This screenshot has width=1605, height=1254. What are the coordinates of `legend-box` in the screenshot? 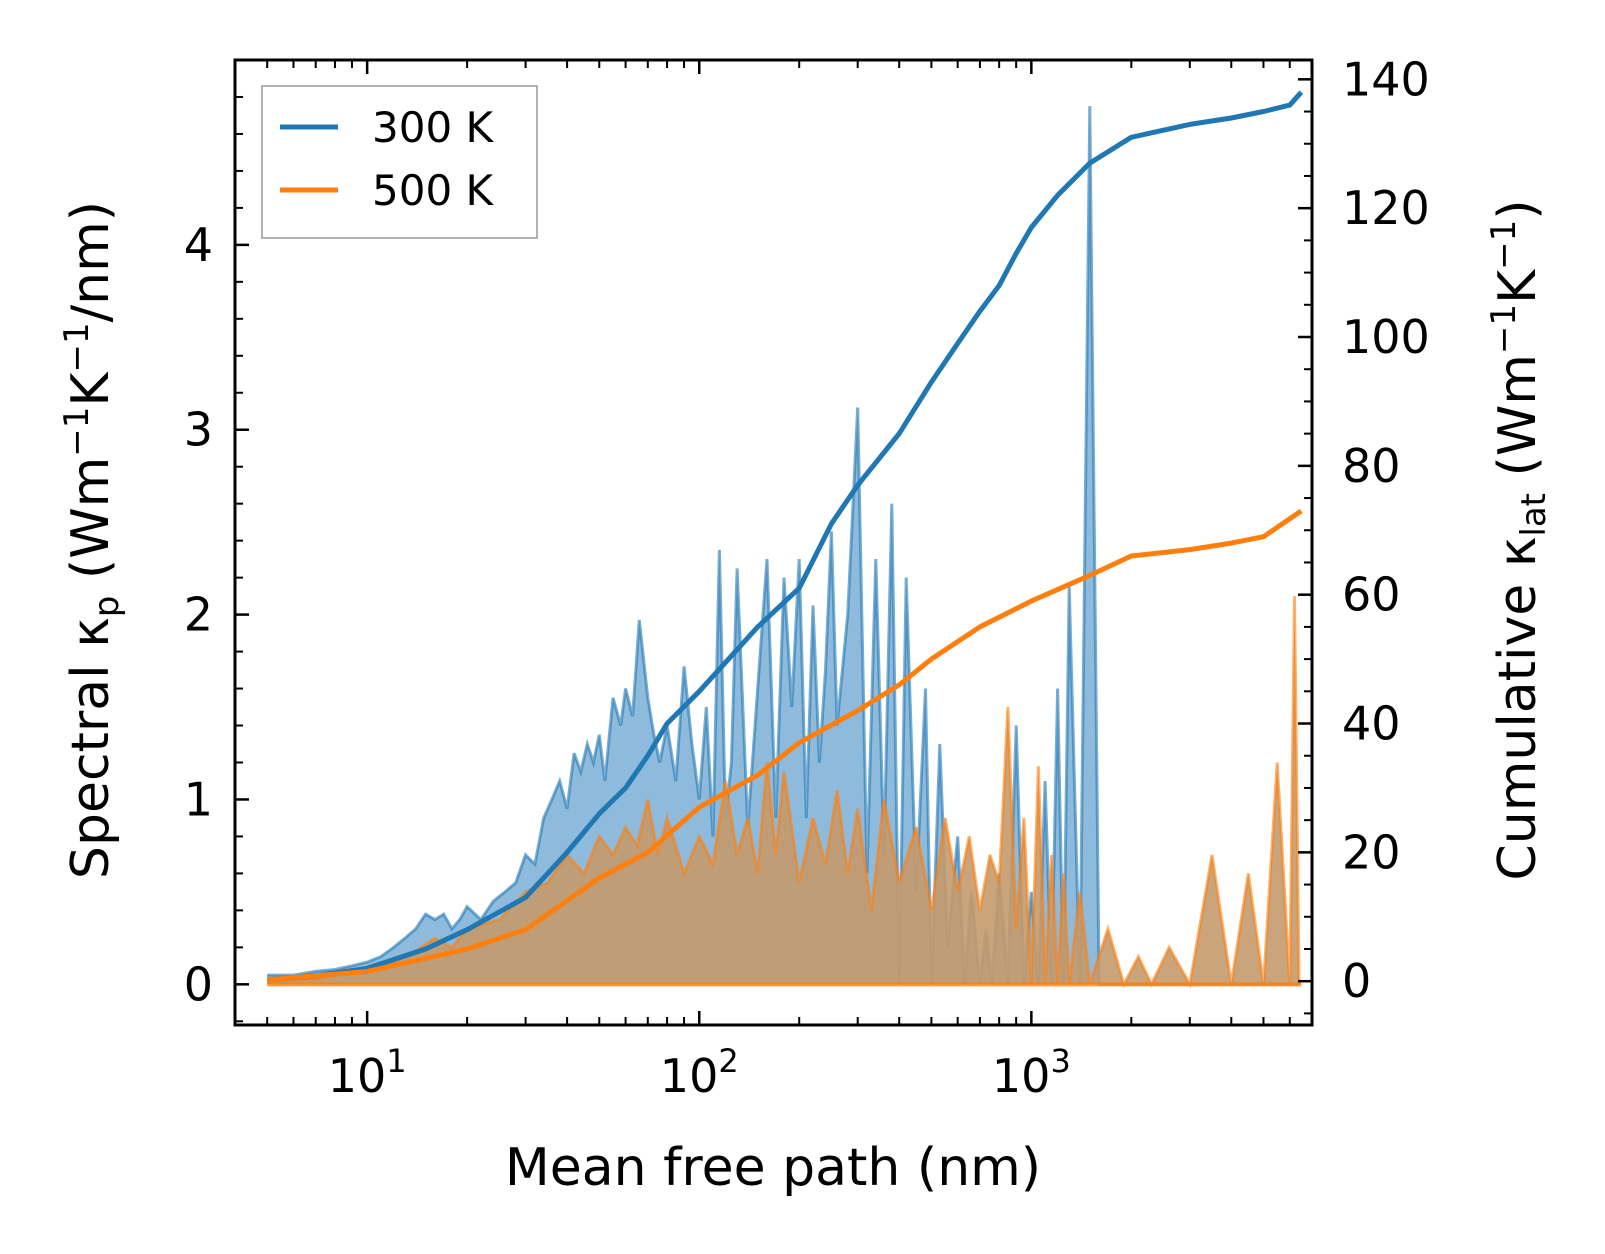 It's located at (399, 162).